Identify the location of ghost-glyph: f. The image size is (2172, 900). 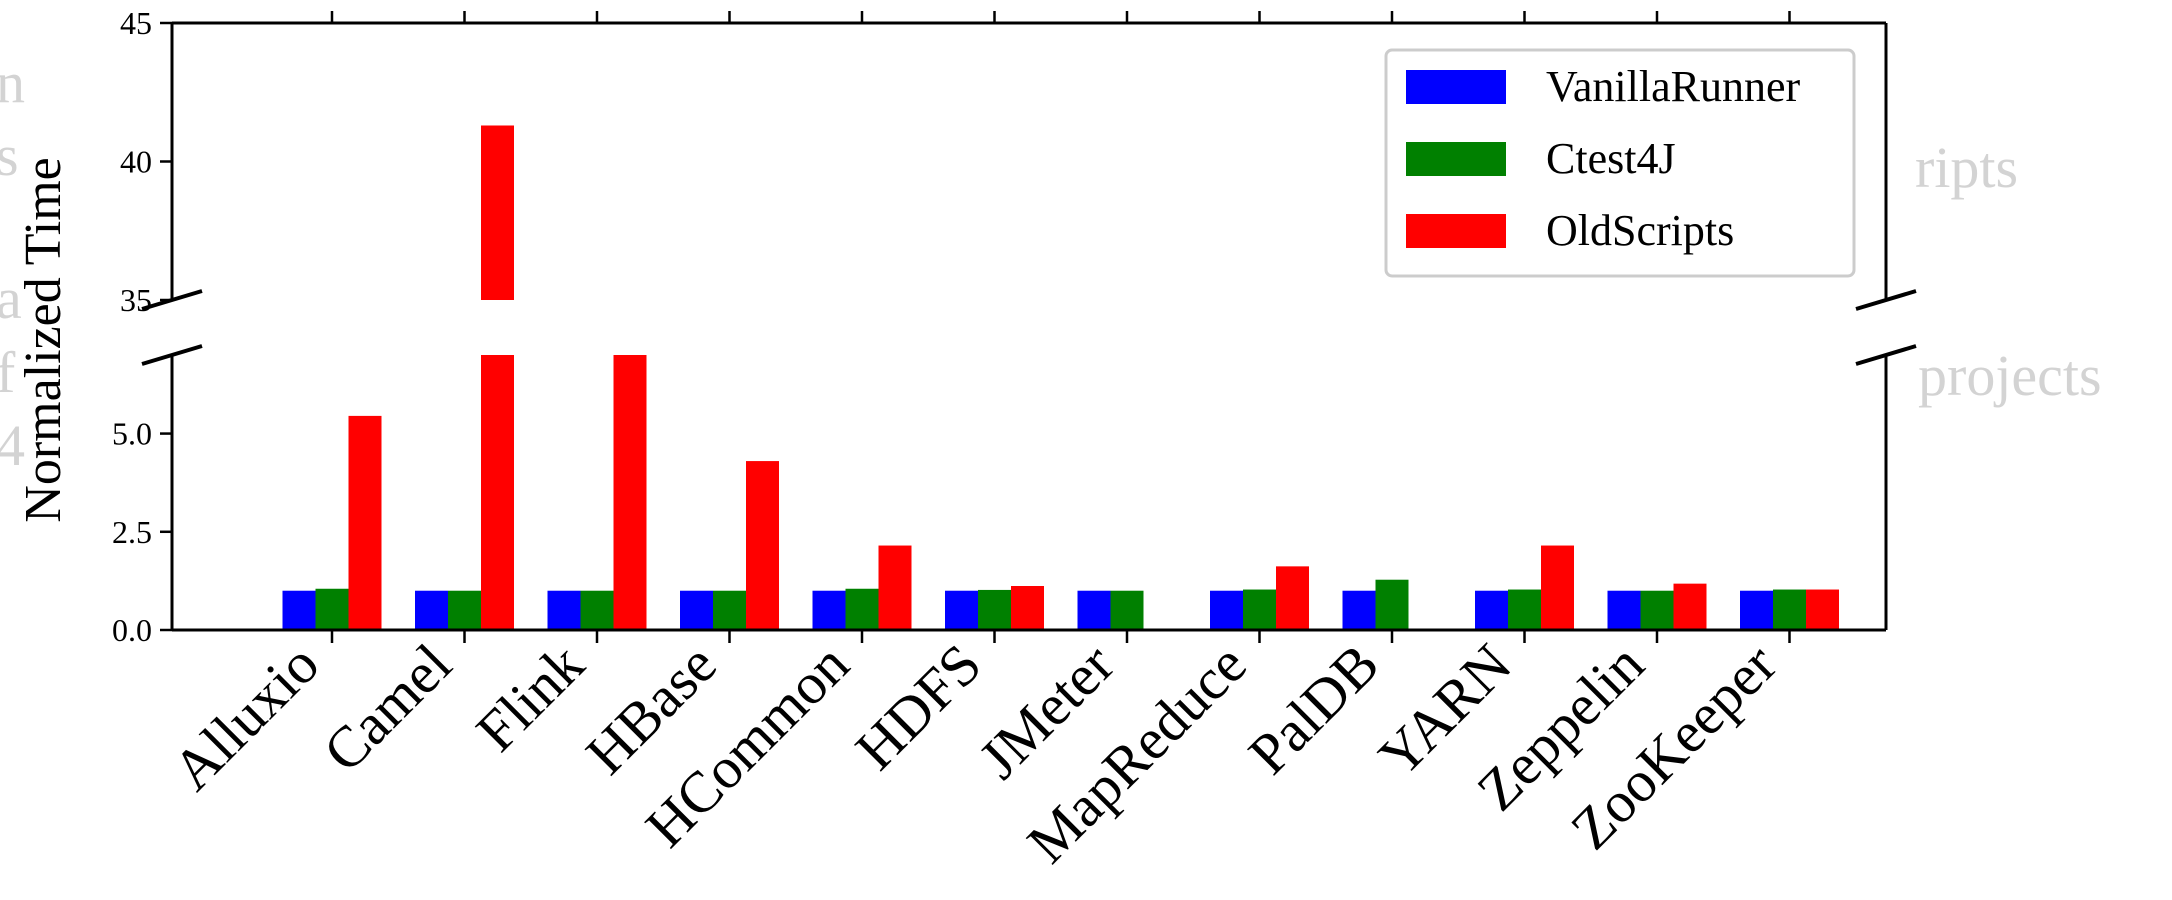
(8, 372).